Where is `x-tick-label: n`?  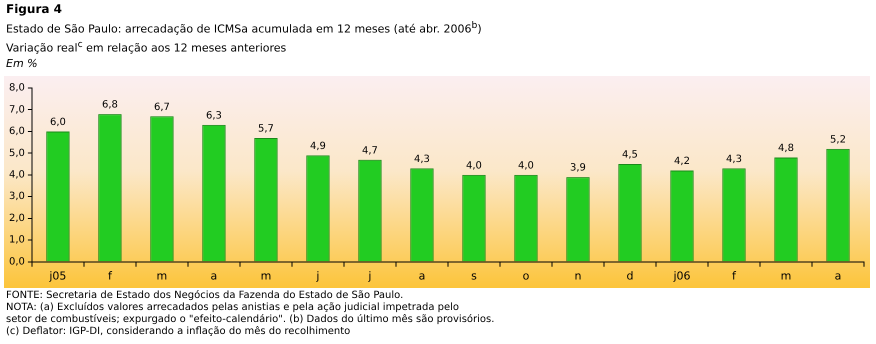
x-tick-label: n is located at coordinates (578, 275).